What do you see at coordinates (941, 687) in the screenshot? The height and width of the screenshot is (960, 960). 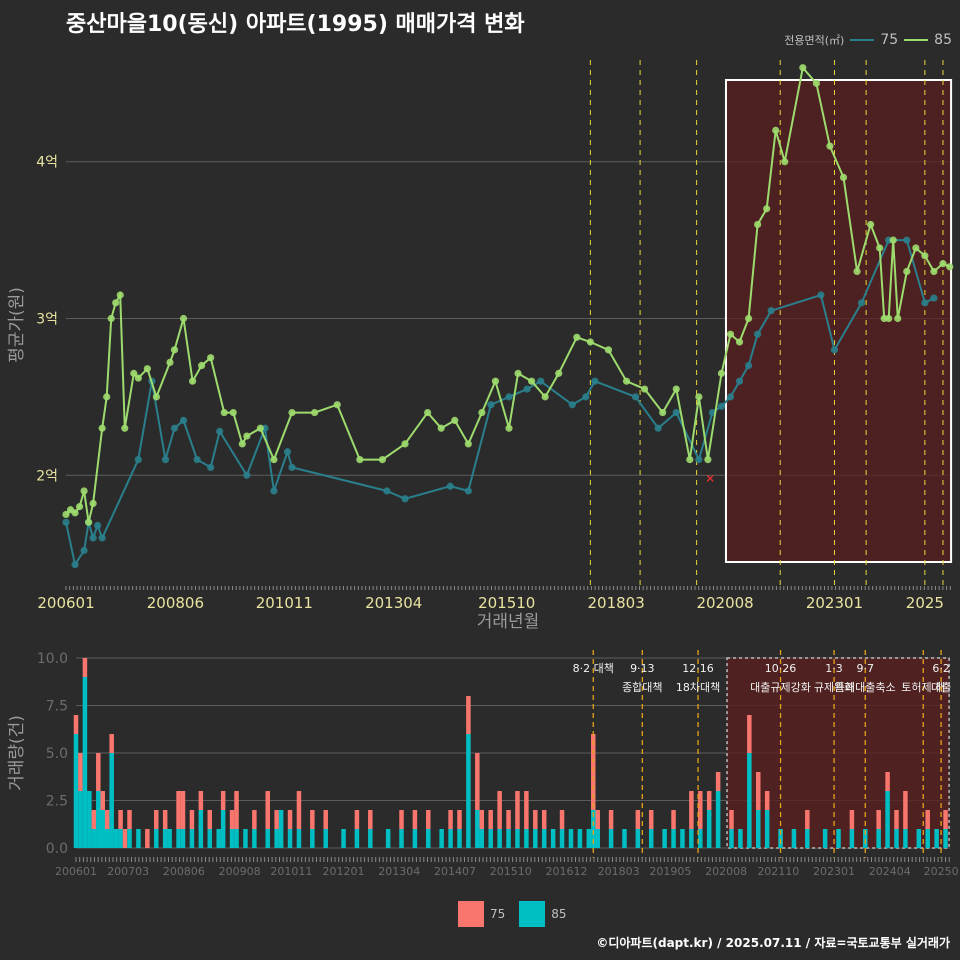 I see `policy-name-label: 대출` at bounding box center [941, 687].